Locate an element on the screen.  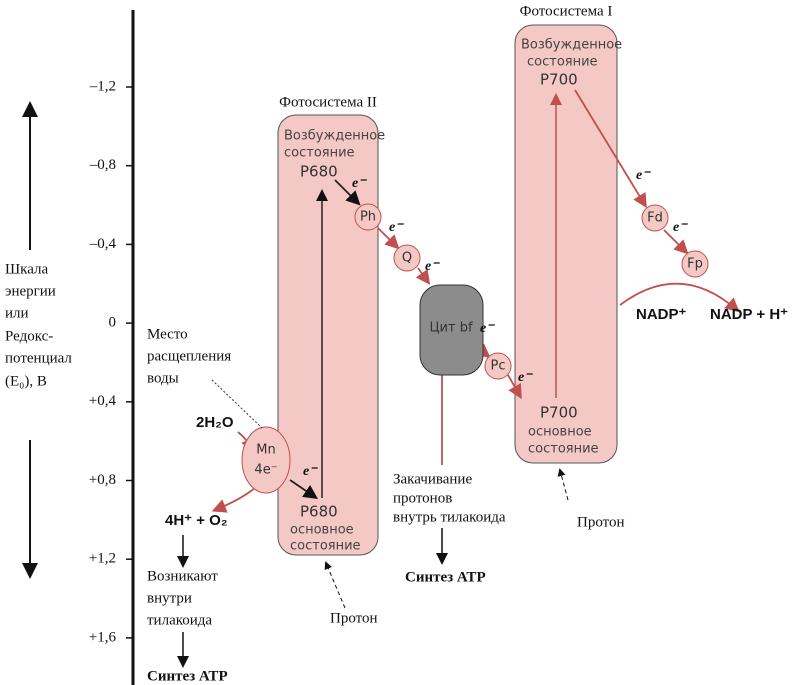
p700-ground: P700 is located at coordinates (559, 413).